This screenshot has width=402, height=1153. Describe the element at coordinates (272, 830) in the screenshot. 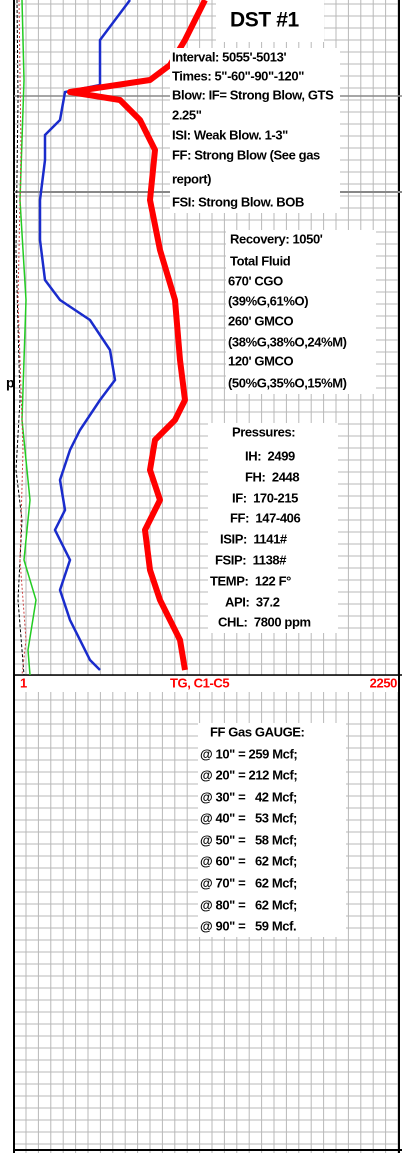

I see `gauge-line-box` at that location.